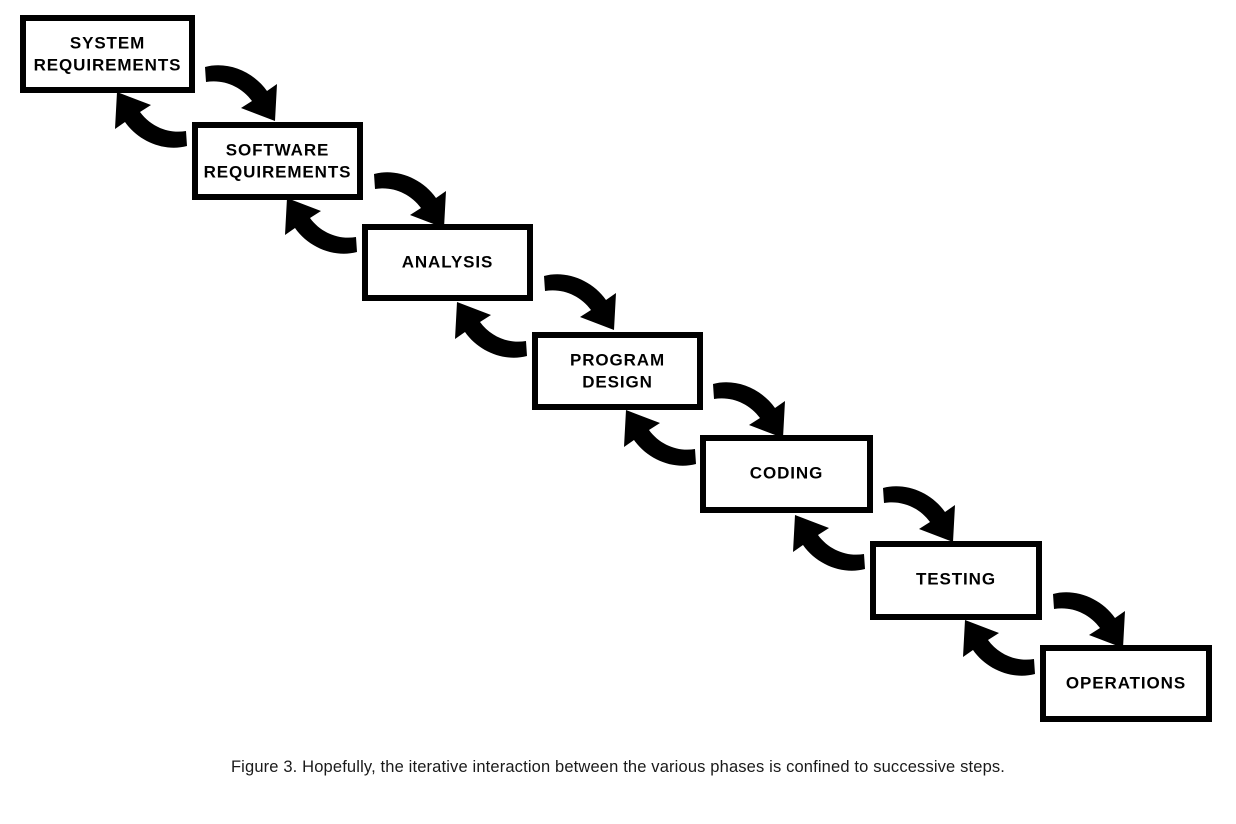  Describe the element at coordinates (580, 302) in the screenshot. I see `arrow-forward-analysis-to-design-icon` at that location.